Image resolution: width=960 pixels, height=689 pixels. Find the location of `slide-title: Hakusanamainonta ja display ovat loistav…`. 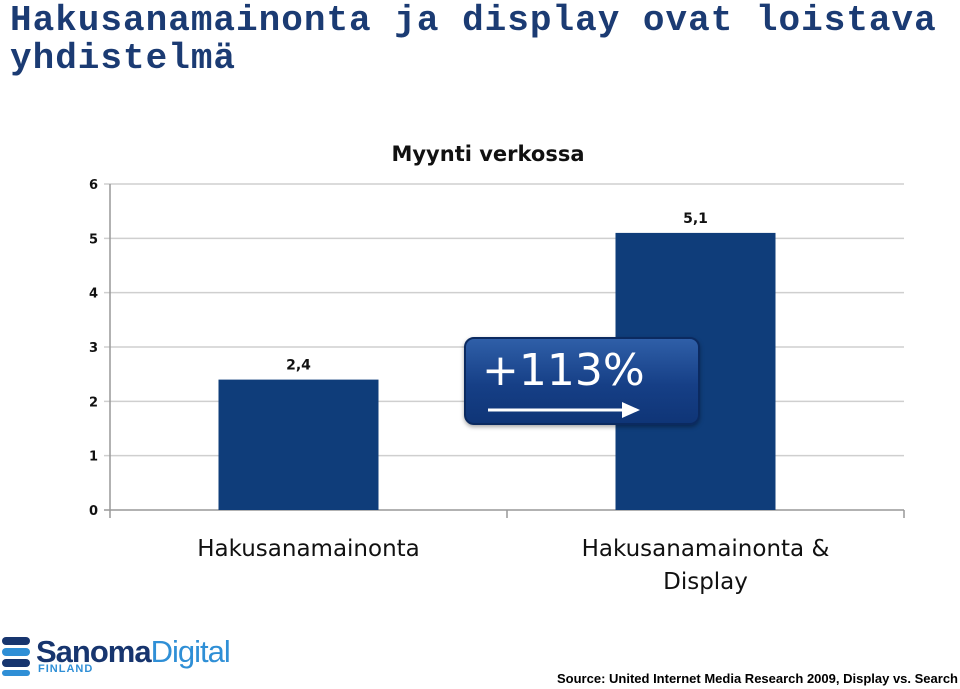

slide-title: Hakusanamainonta ja display ovat loistav… is located at coordinates (473, 39).